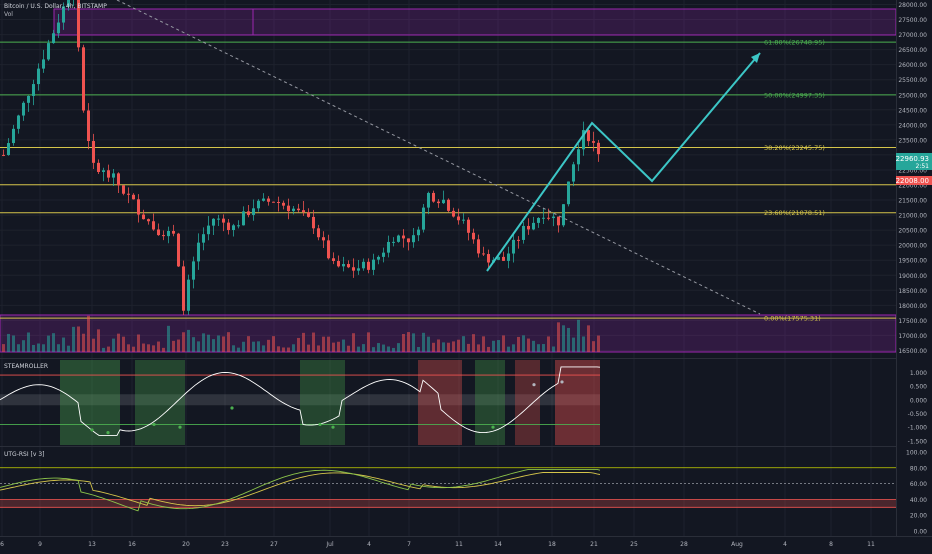 The image size is (932, 554). Describe the element at coordinates (912, 170) in the screenshot. I see `price-tick-label: 22500.00` at that location.